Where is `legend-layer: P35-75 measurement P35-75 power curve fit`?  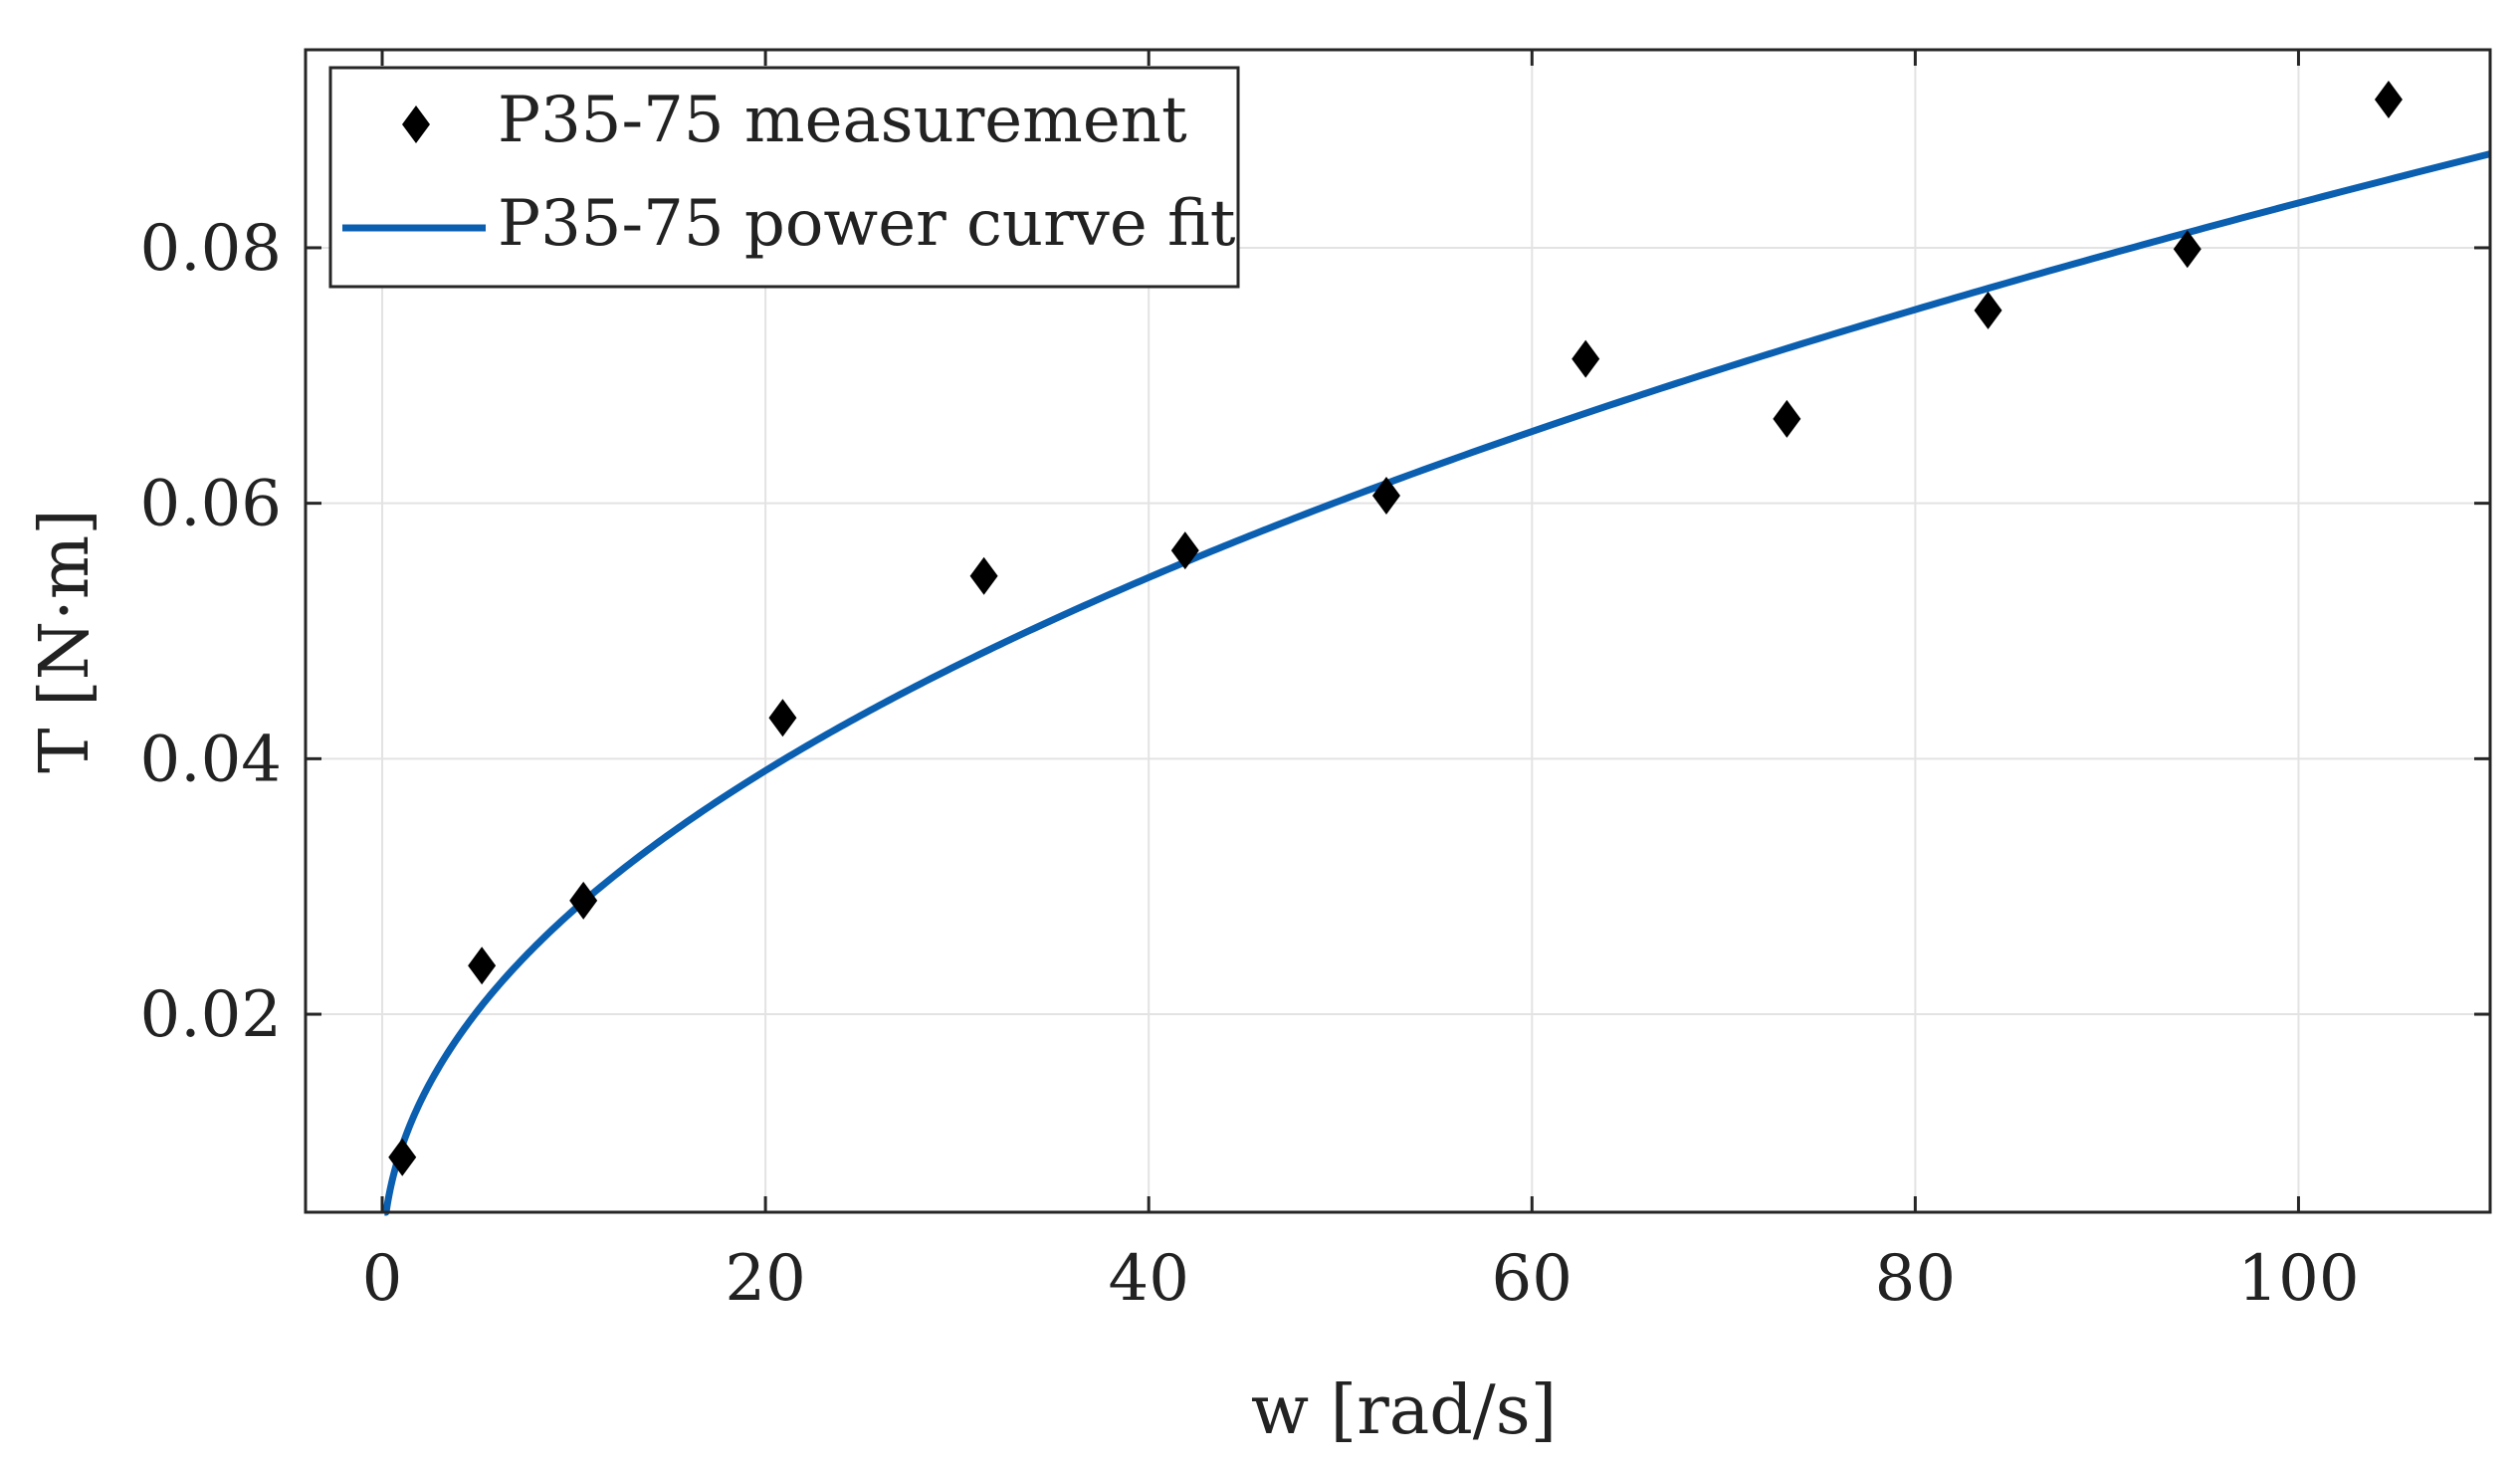
legend-layer: P35-75 measurement P35-75 power curve fit is located at coordinates (784, 177).